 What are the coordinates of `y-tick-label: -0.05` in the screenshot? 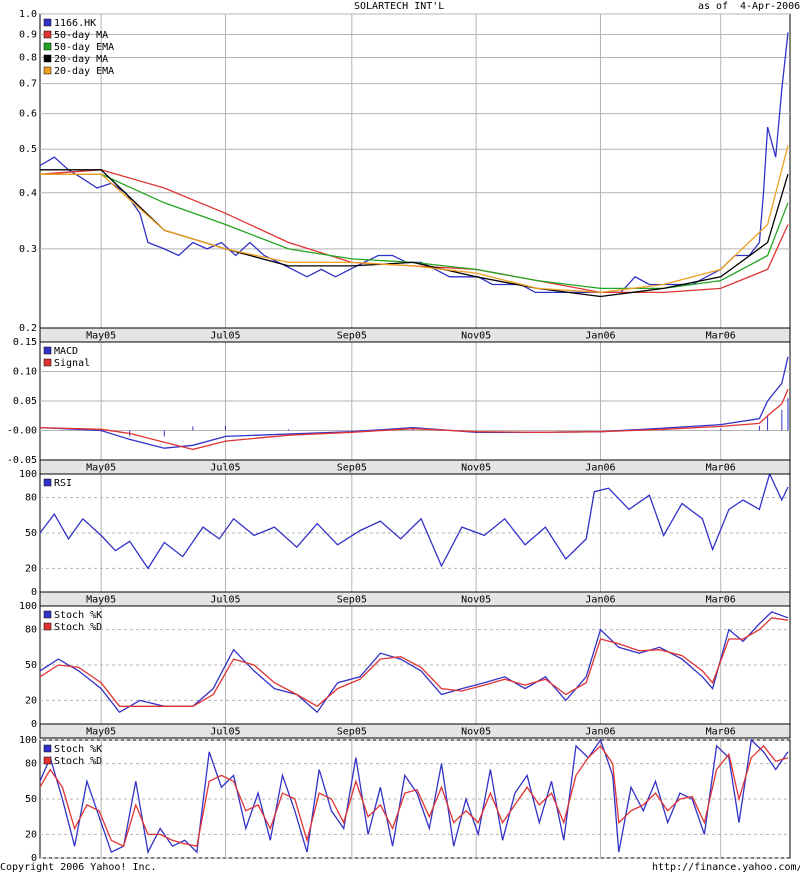 It's located at (22, 460).